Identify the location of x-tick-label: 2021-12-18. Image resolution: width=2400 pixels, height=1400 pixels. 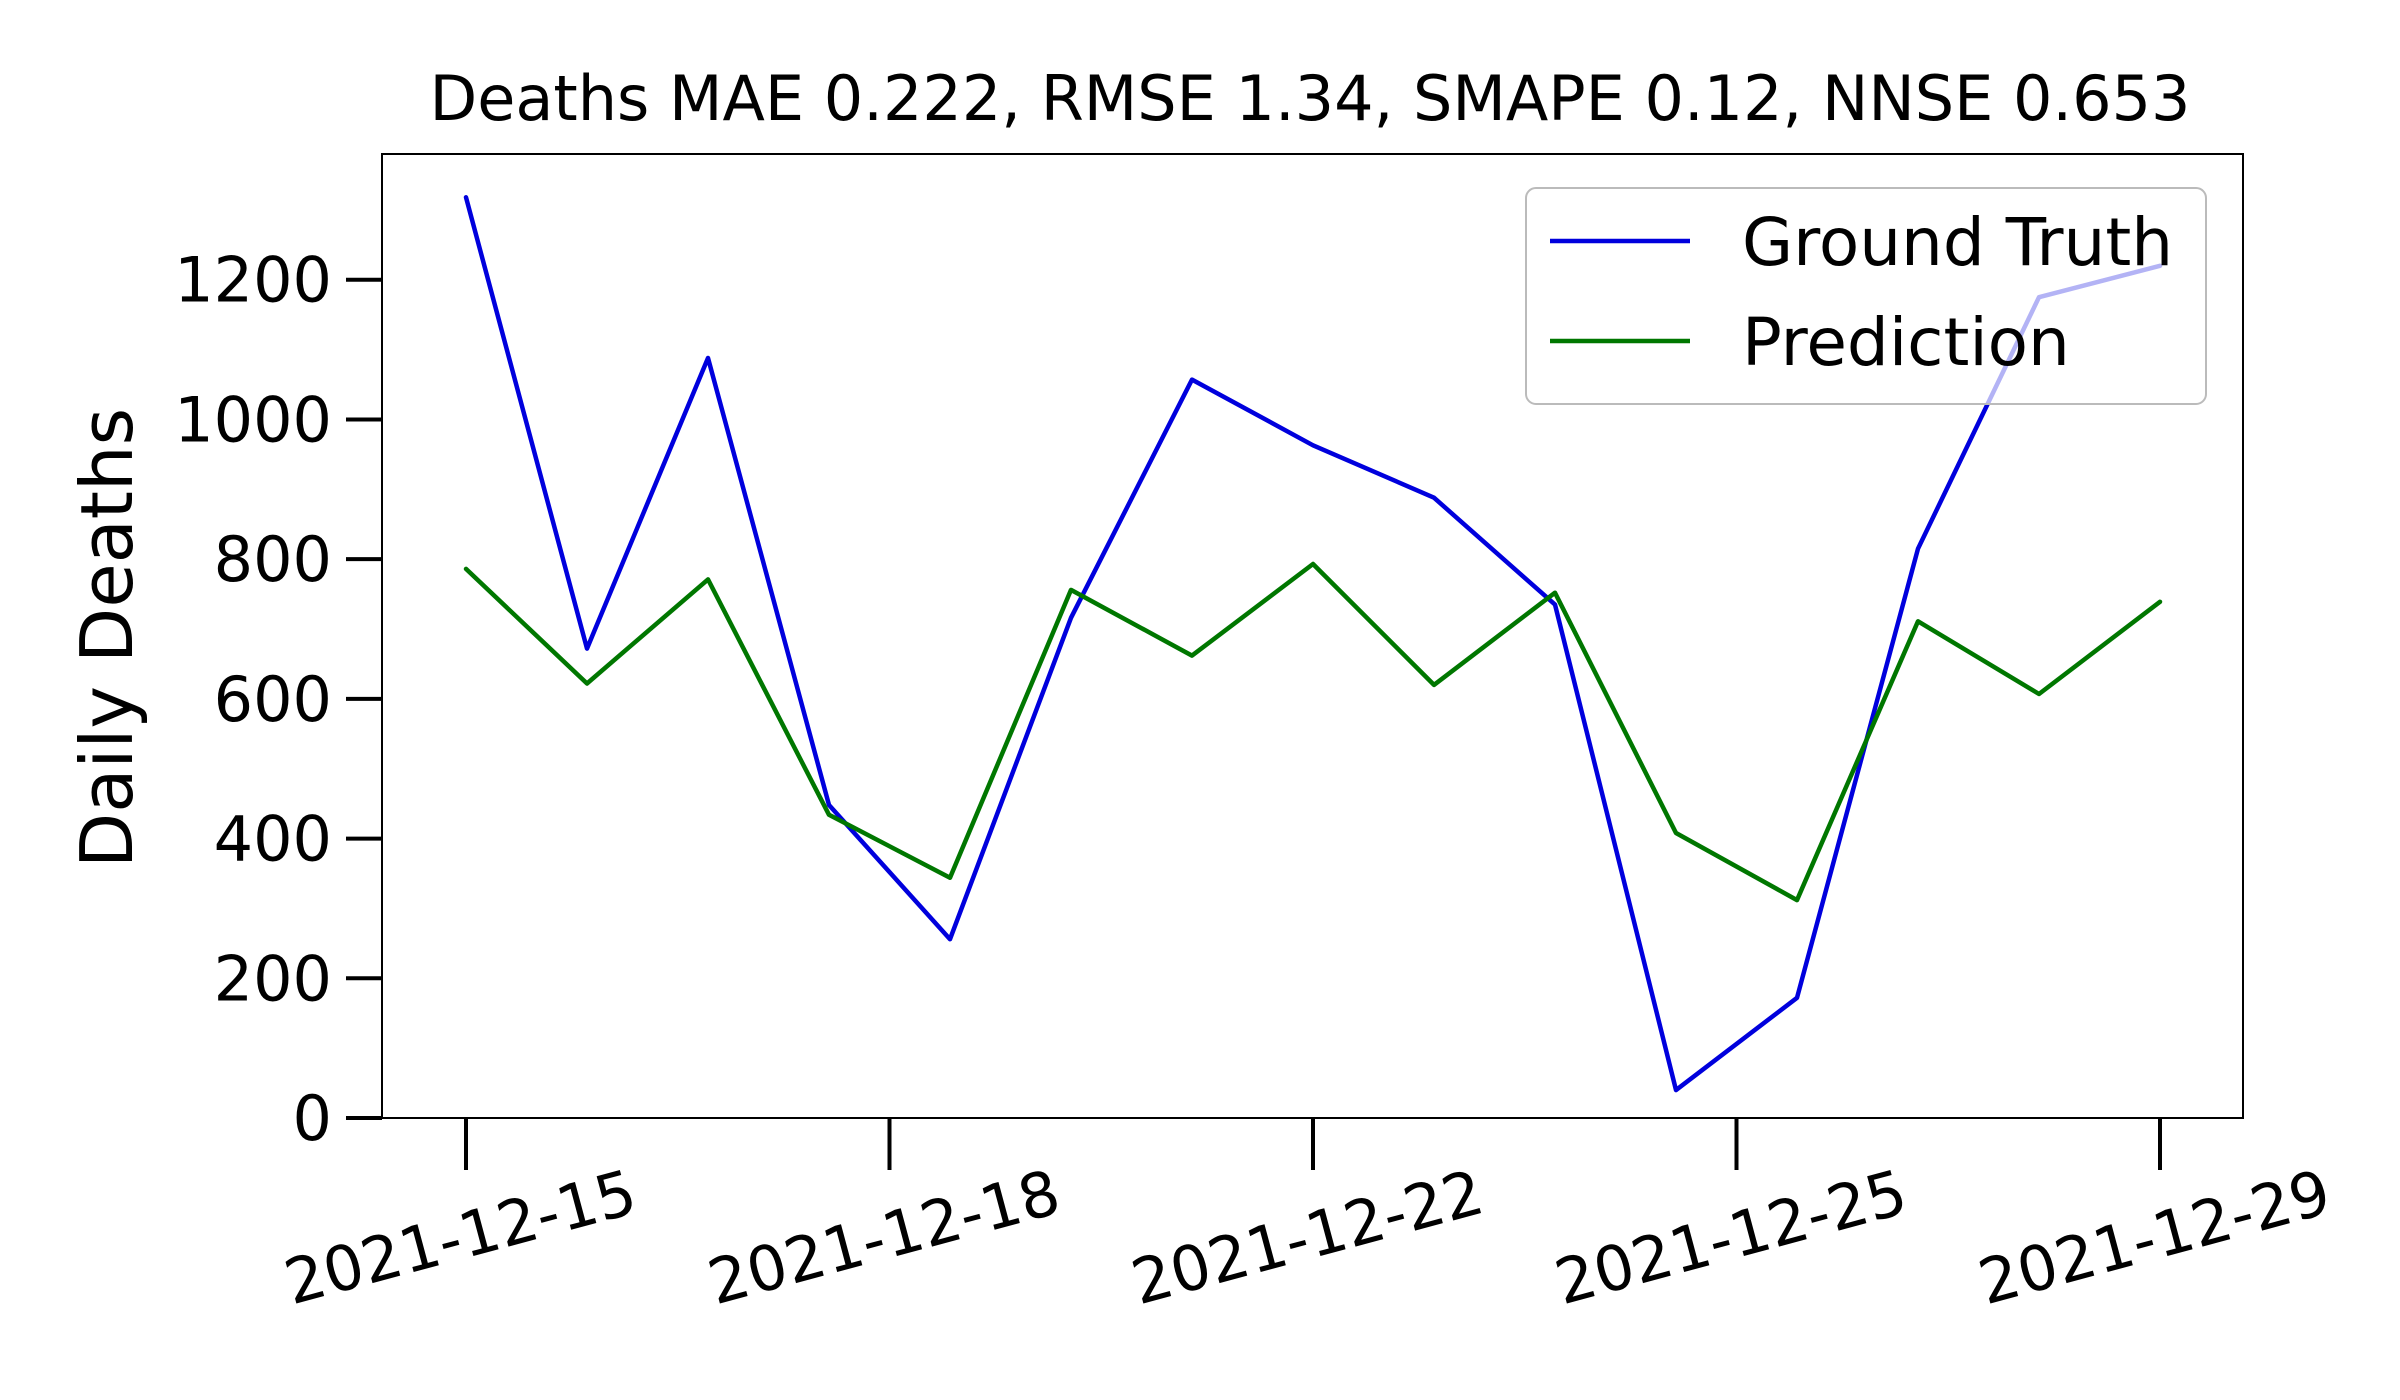
(883, 1237).